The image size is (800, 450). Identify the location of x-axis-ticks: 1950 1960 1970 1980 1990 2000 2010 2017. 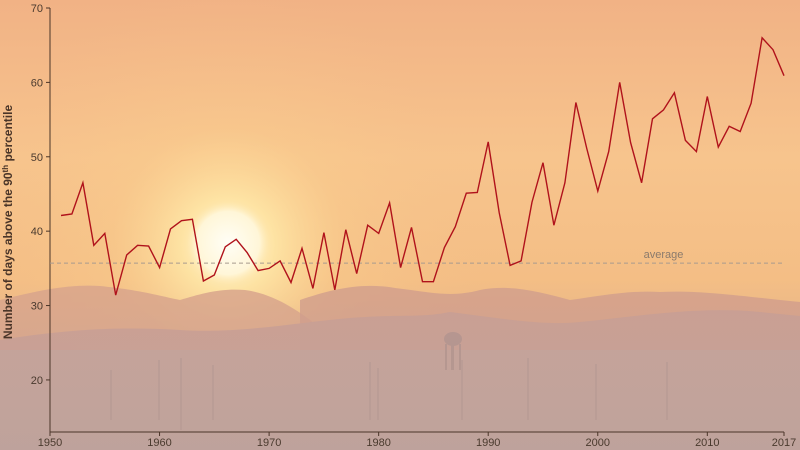
(417, 440).